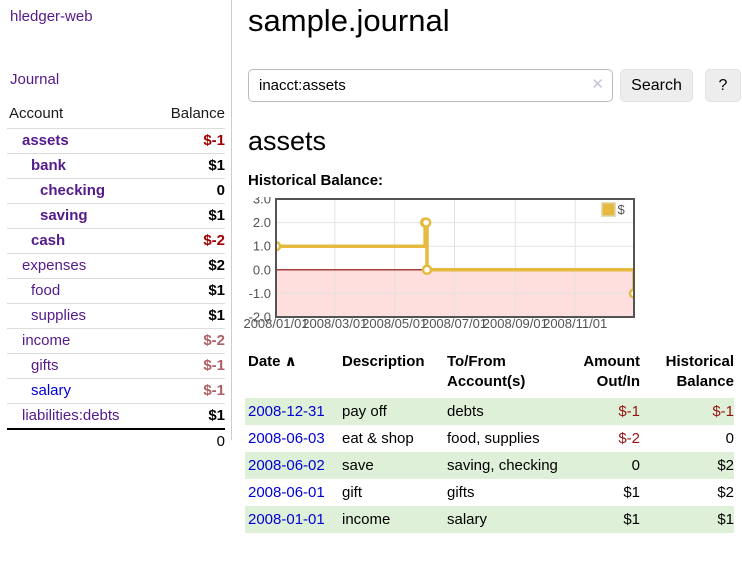 This screenshot has width=742, height=582. What do you see at coordinates (394, 323) in the screenshot?
I see `x-tick-label: 2008/05/01` at bounding box center [394, 323].